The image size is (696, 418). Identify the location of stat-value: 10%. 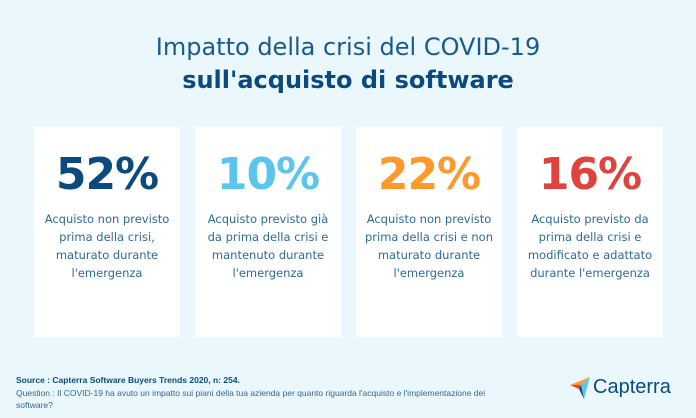
(268, 174).